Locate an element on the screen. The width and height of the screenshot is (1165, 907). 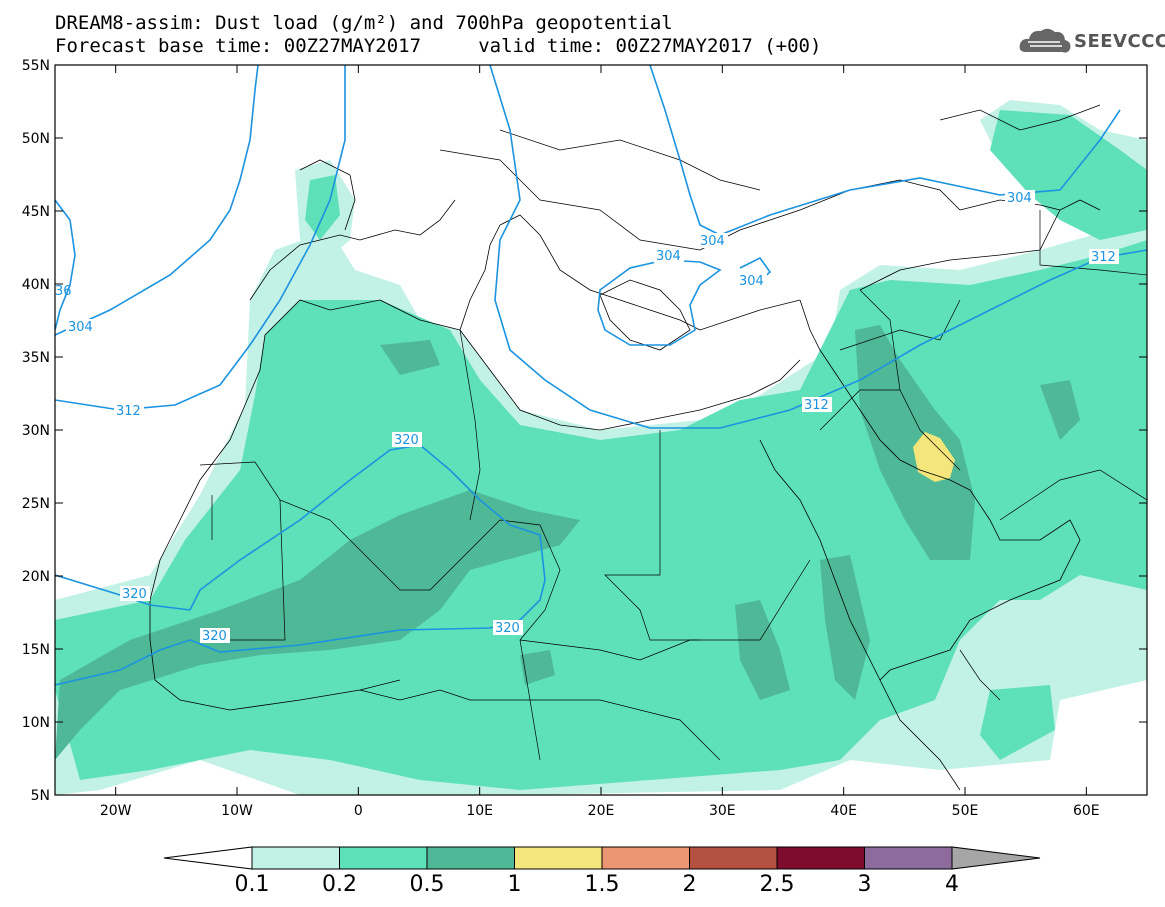
lon-label: 50E is located at coordinates (965, 811).